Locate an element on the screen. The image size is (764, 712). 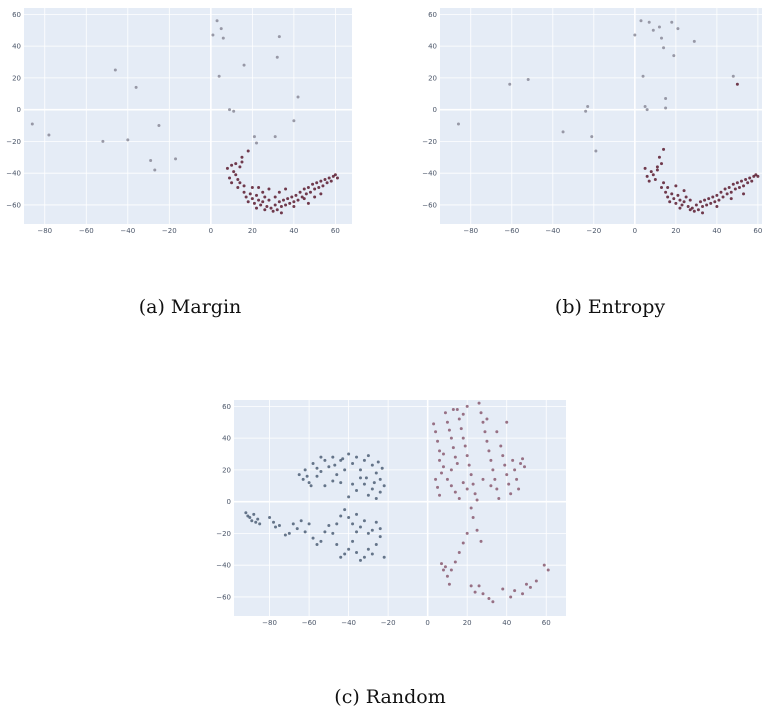
x-tick-label: 0 is located at coordinates (427, 623).